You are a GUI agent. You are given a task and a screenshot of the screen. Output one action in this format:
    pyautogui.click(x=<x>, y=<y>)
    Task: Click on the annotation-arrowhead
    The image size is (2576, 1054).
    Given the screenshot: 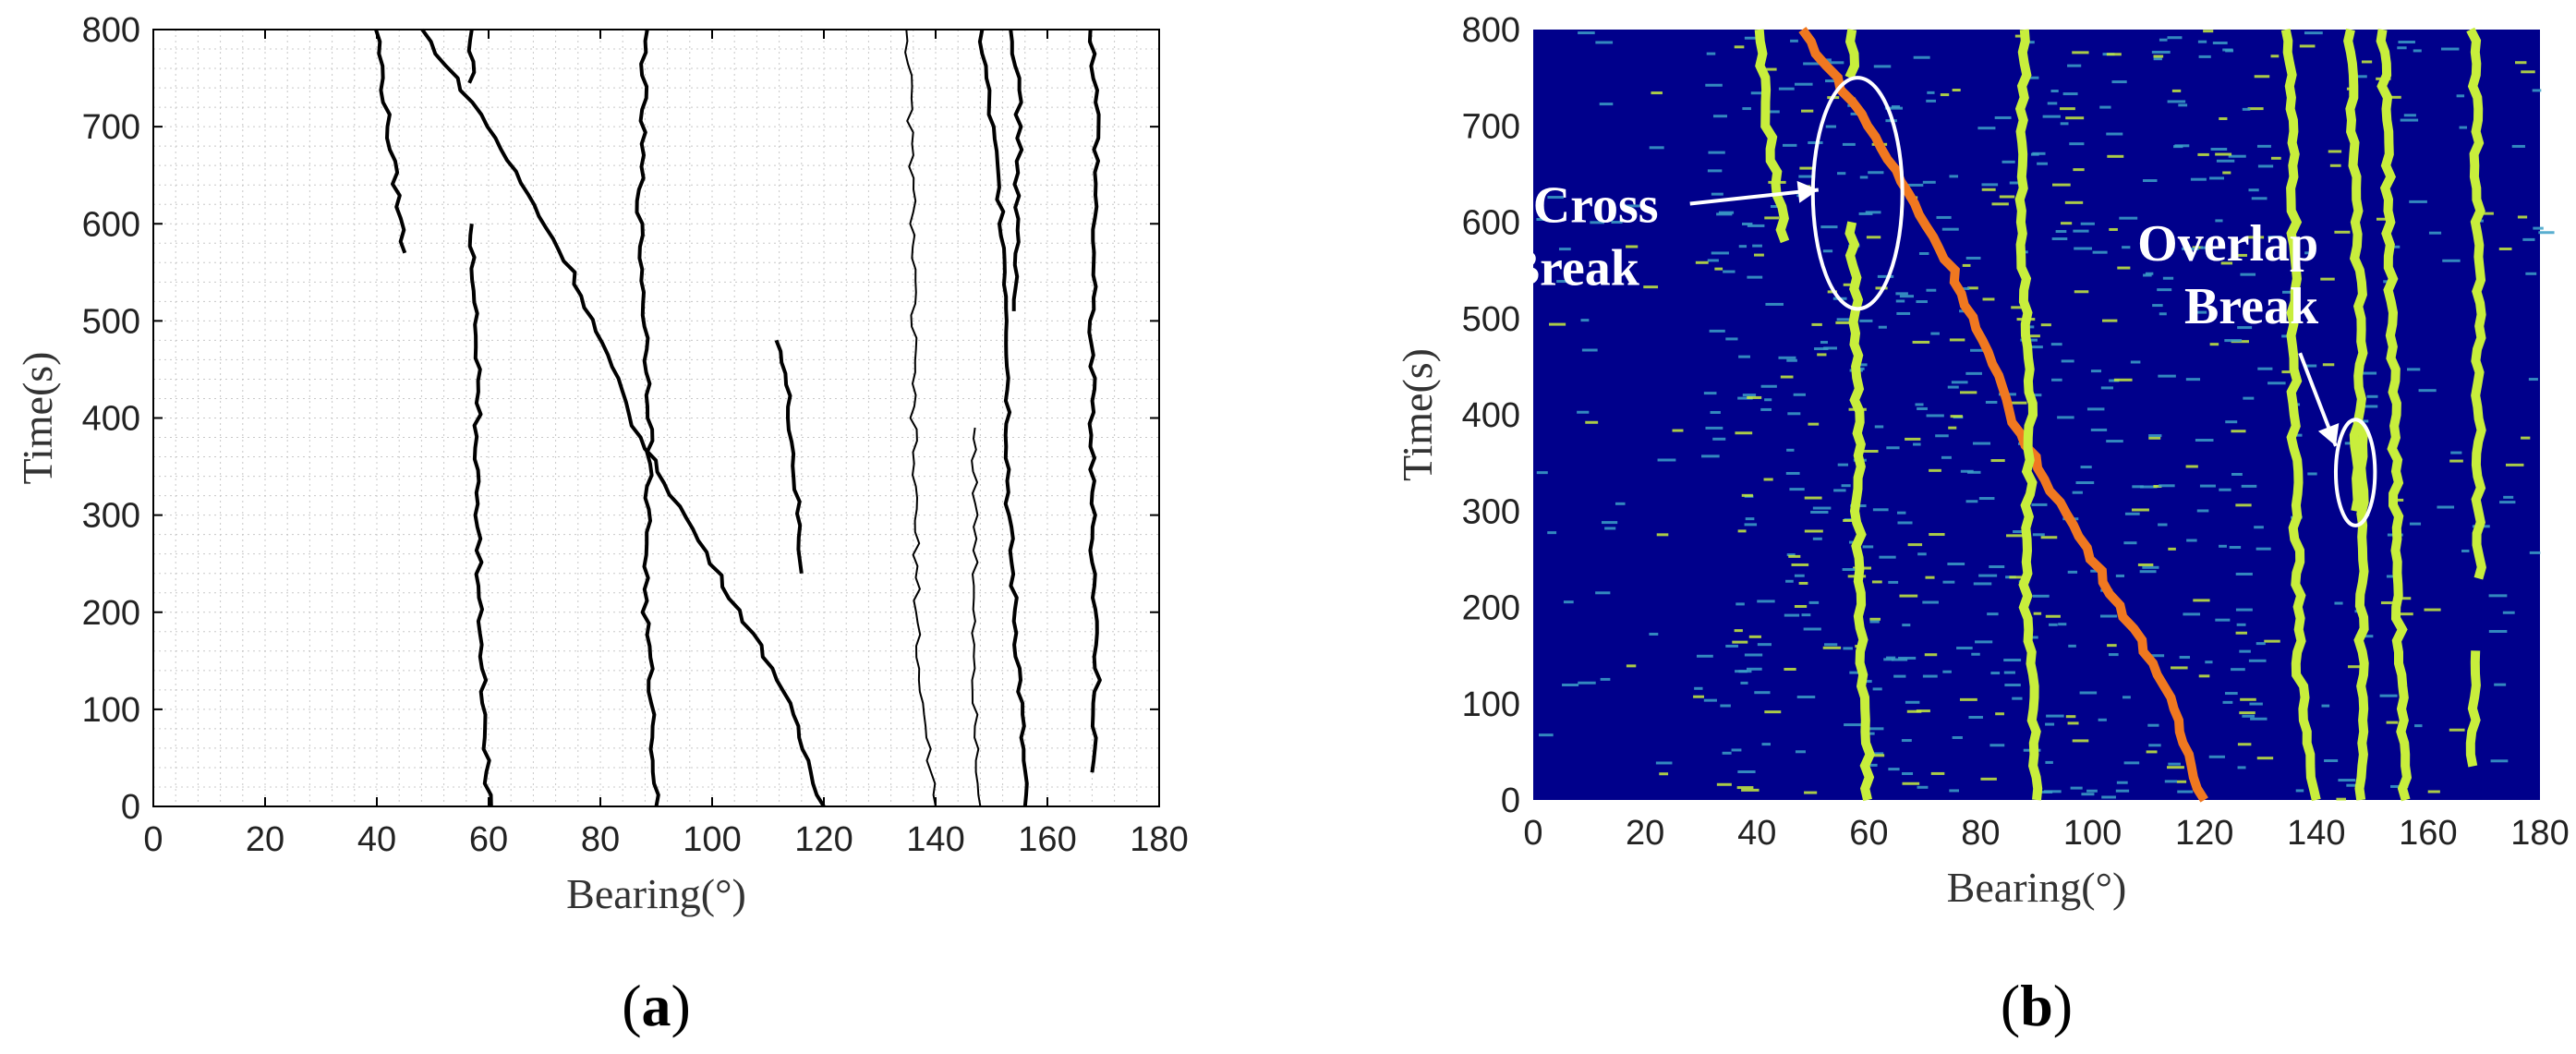 What is the action you would take?
    pyautogui.click(x=2328, y=434)
    